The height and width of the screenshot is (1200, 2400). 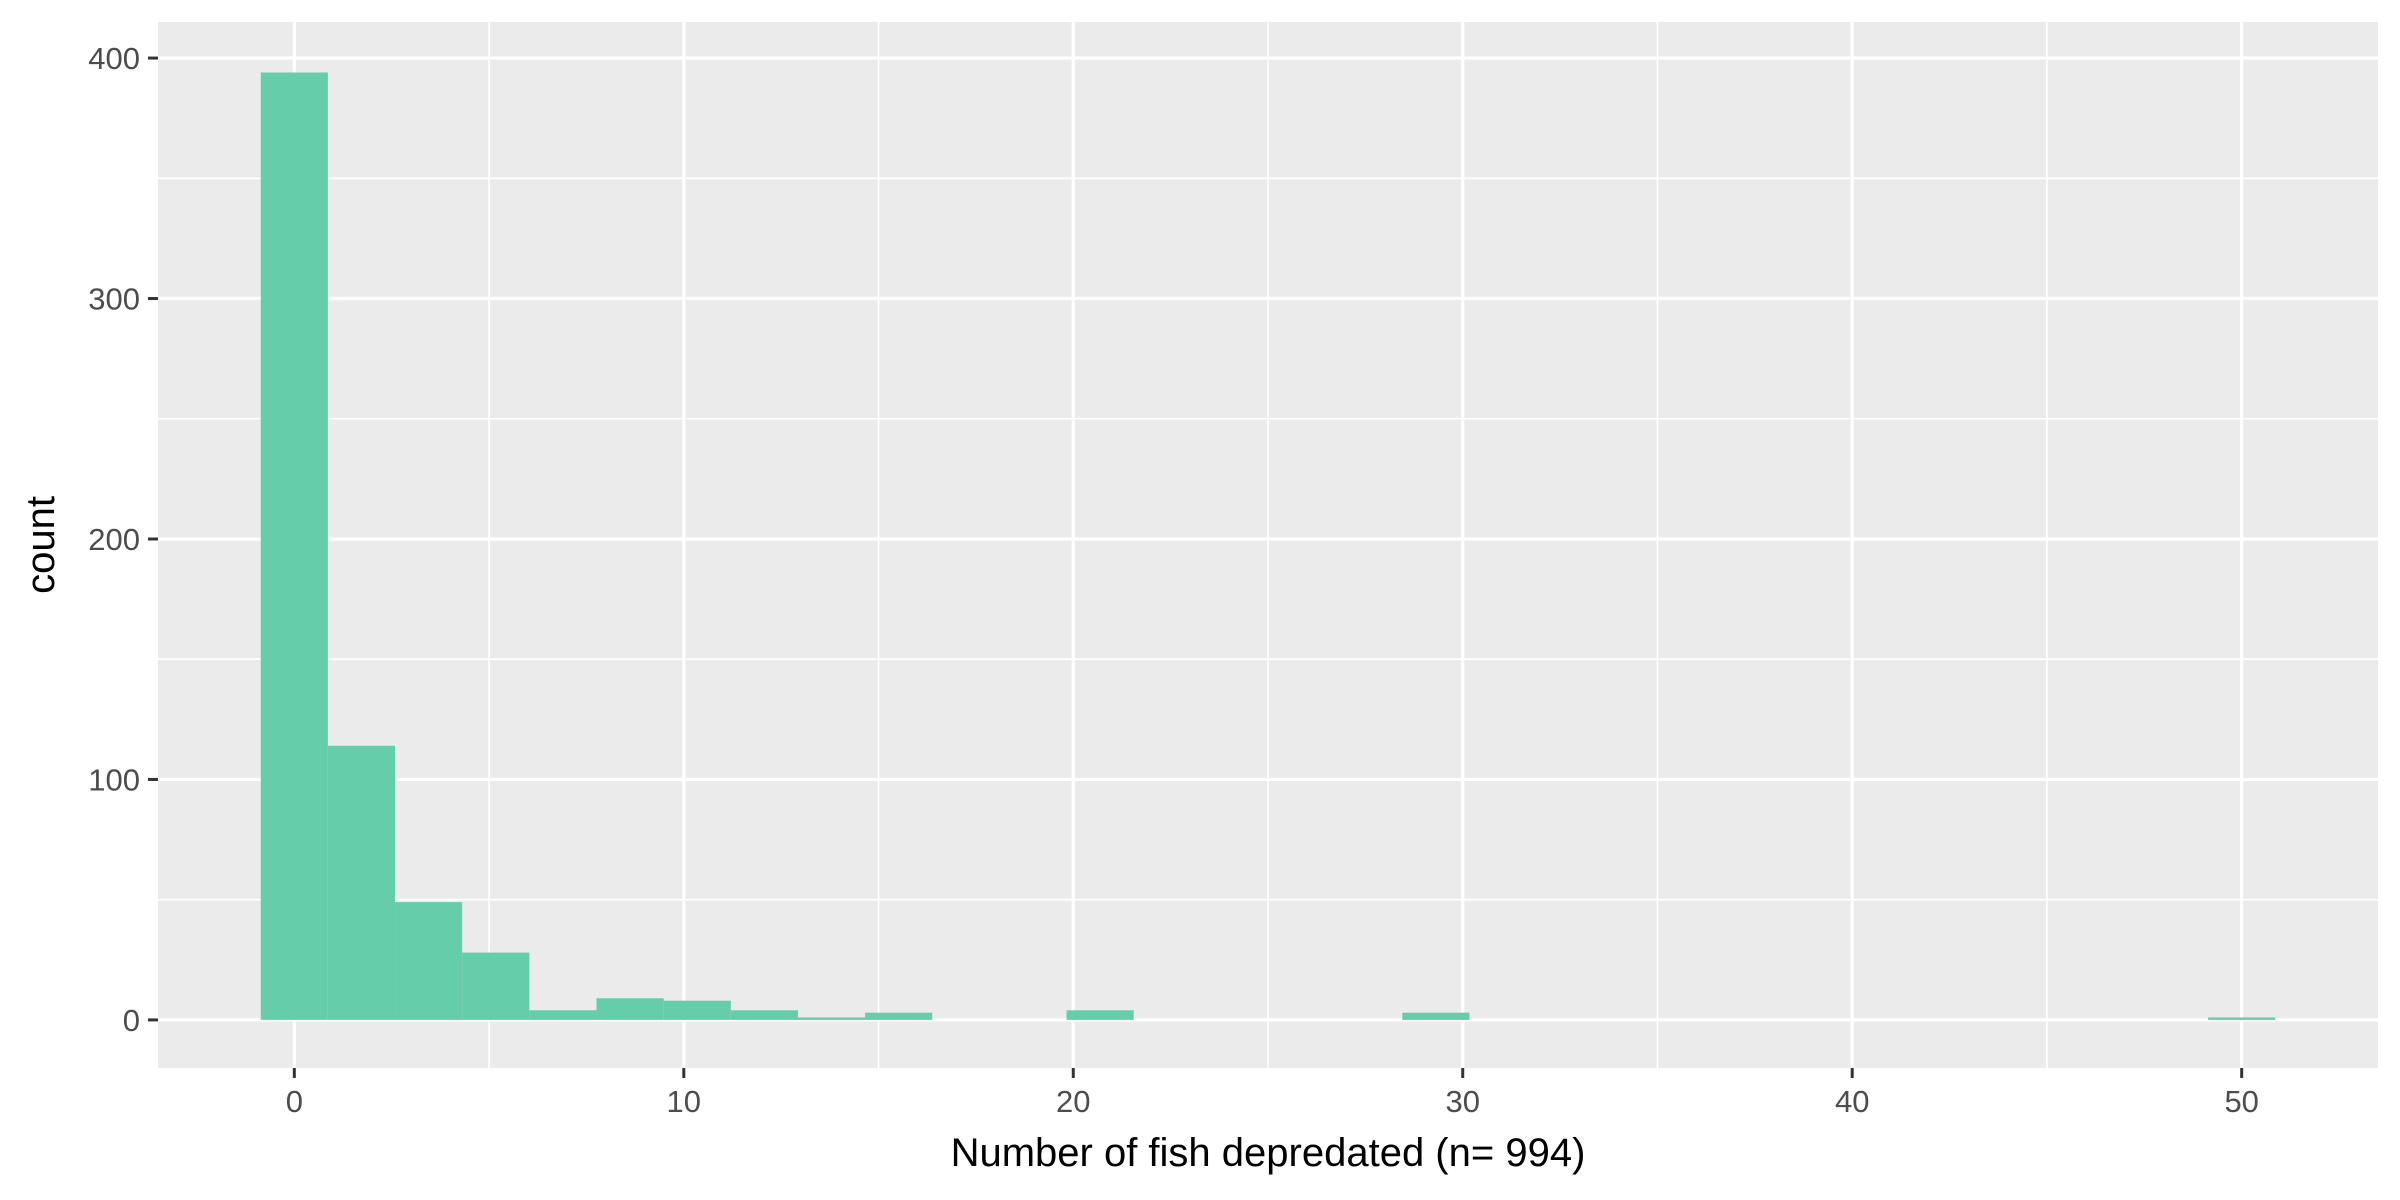 I want to click on x-tick-label: 30, so click(x=1462, y=1101).